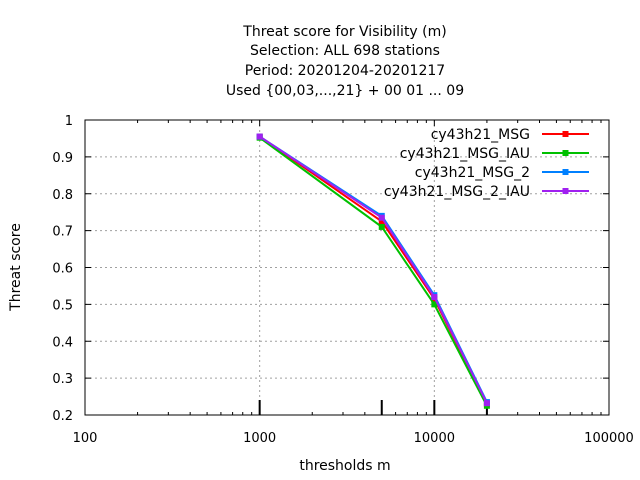 This screenshot has height=480, width=640. What do you see at coordinates (259, 438) in the screenshot?
I see `x-tick-label: 1000` at bounding box center [259, 438].